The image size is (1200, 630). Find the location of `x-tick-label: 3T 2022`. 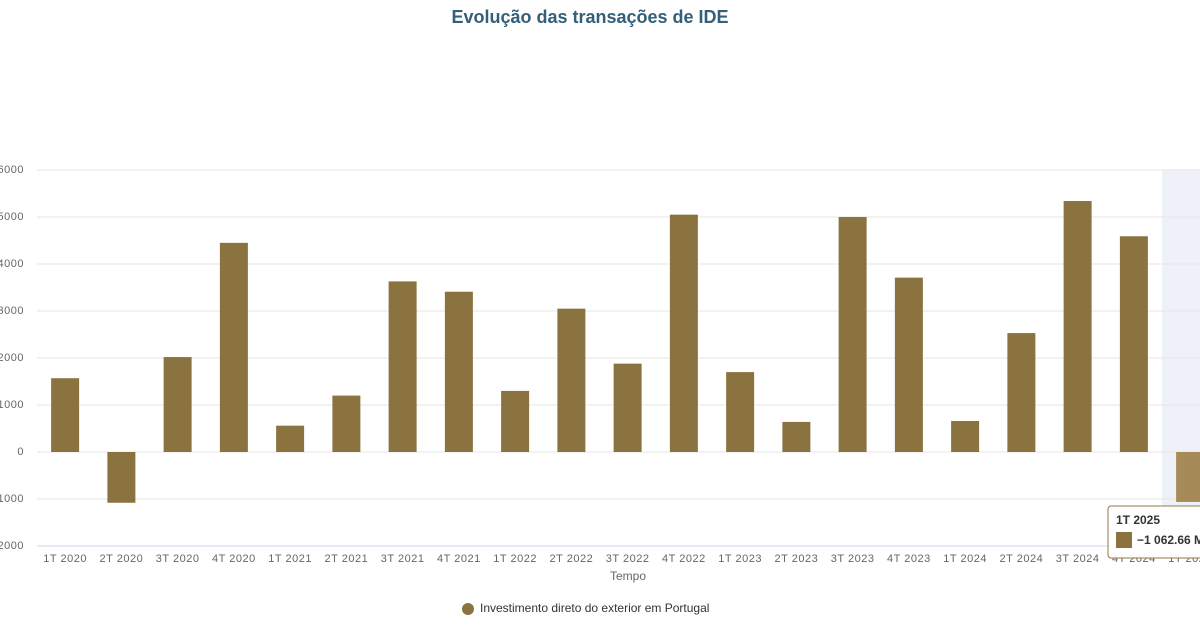

x-tick-label: 3T 2022 is located at coordinates (628, 559).